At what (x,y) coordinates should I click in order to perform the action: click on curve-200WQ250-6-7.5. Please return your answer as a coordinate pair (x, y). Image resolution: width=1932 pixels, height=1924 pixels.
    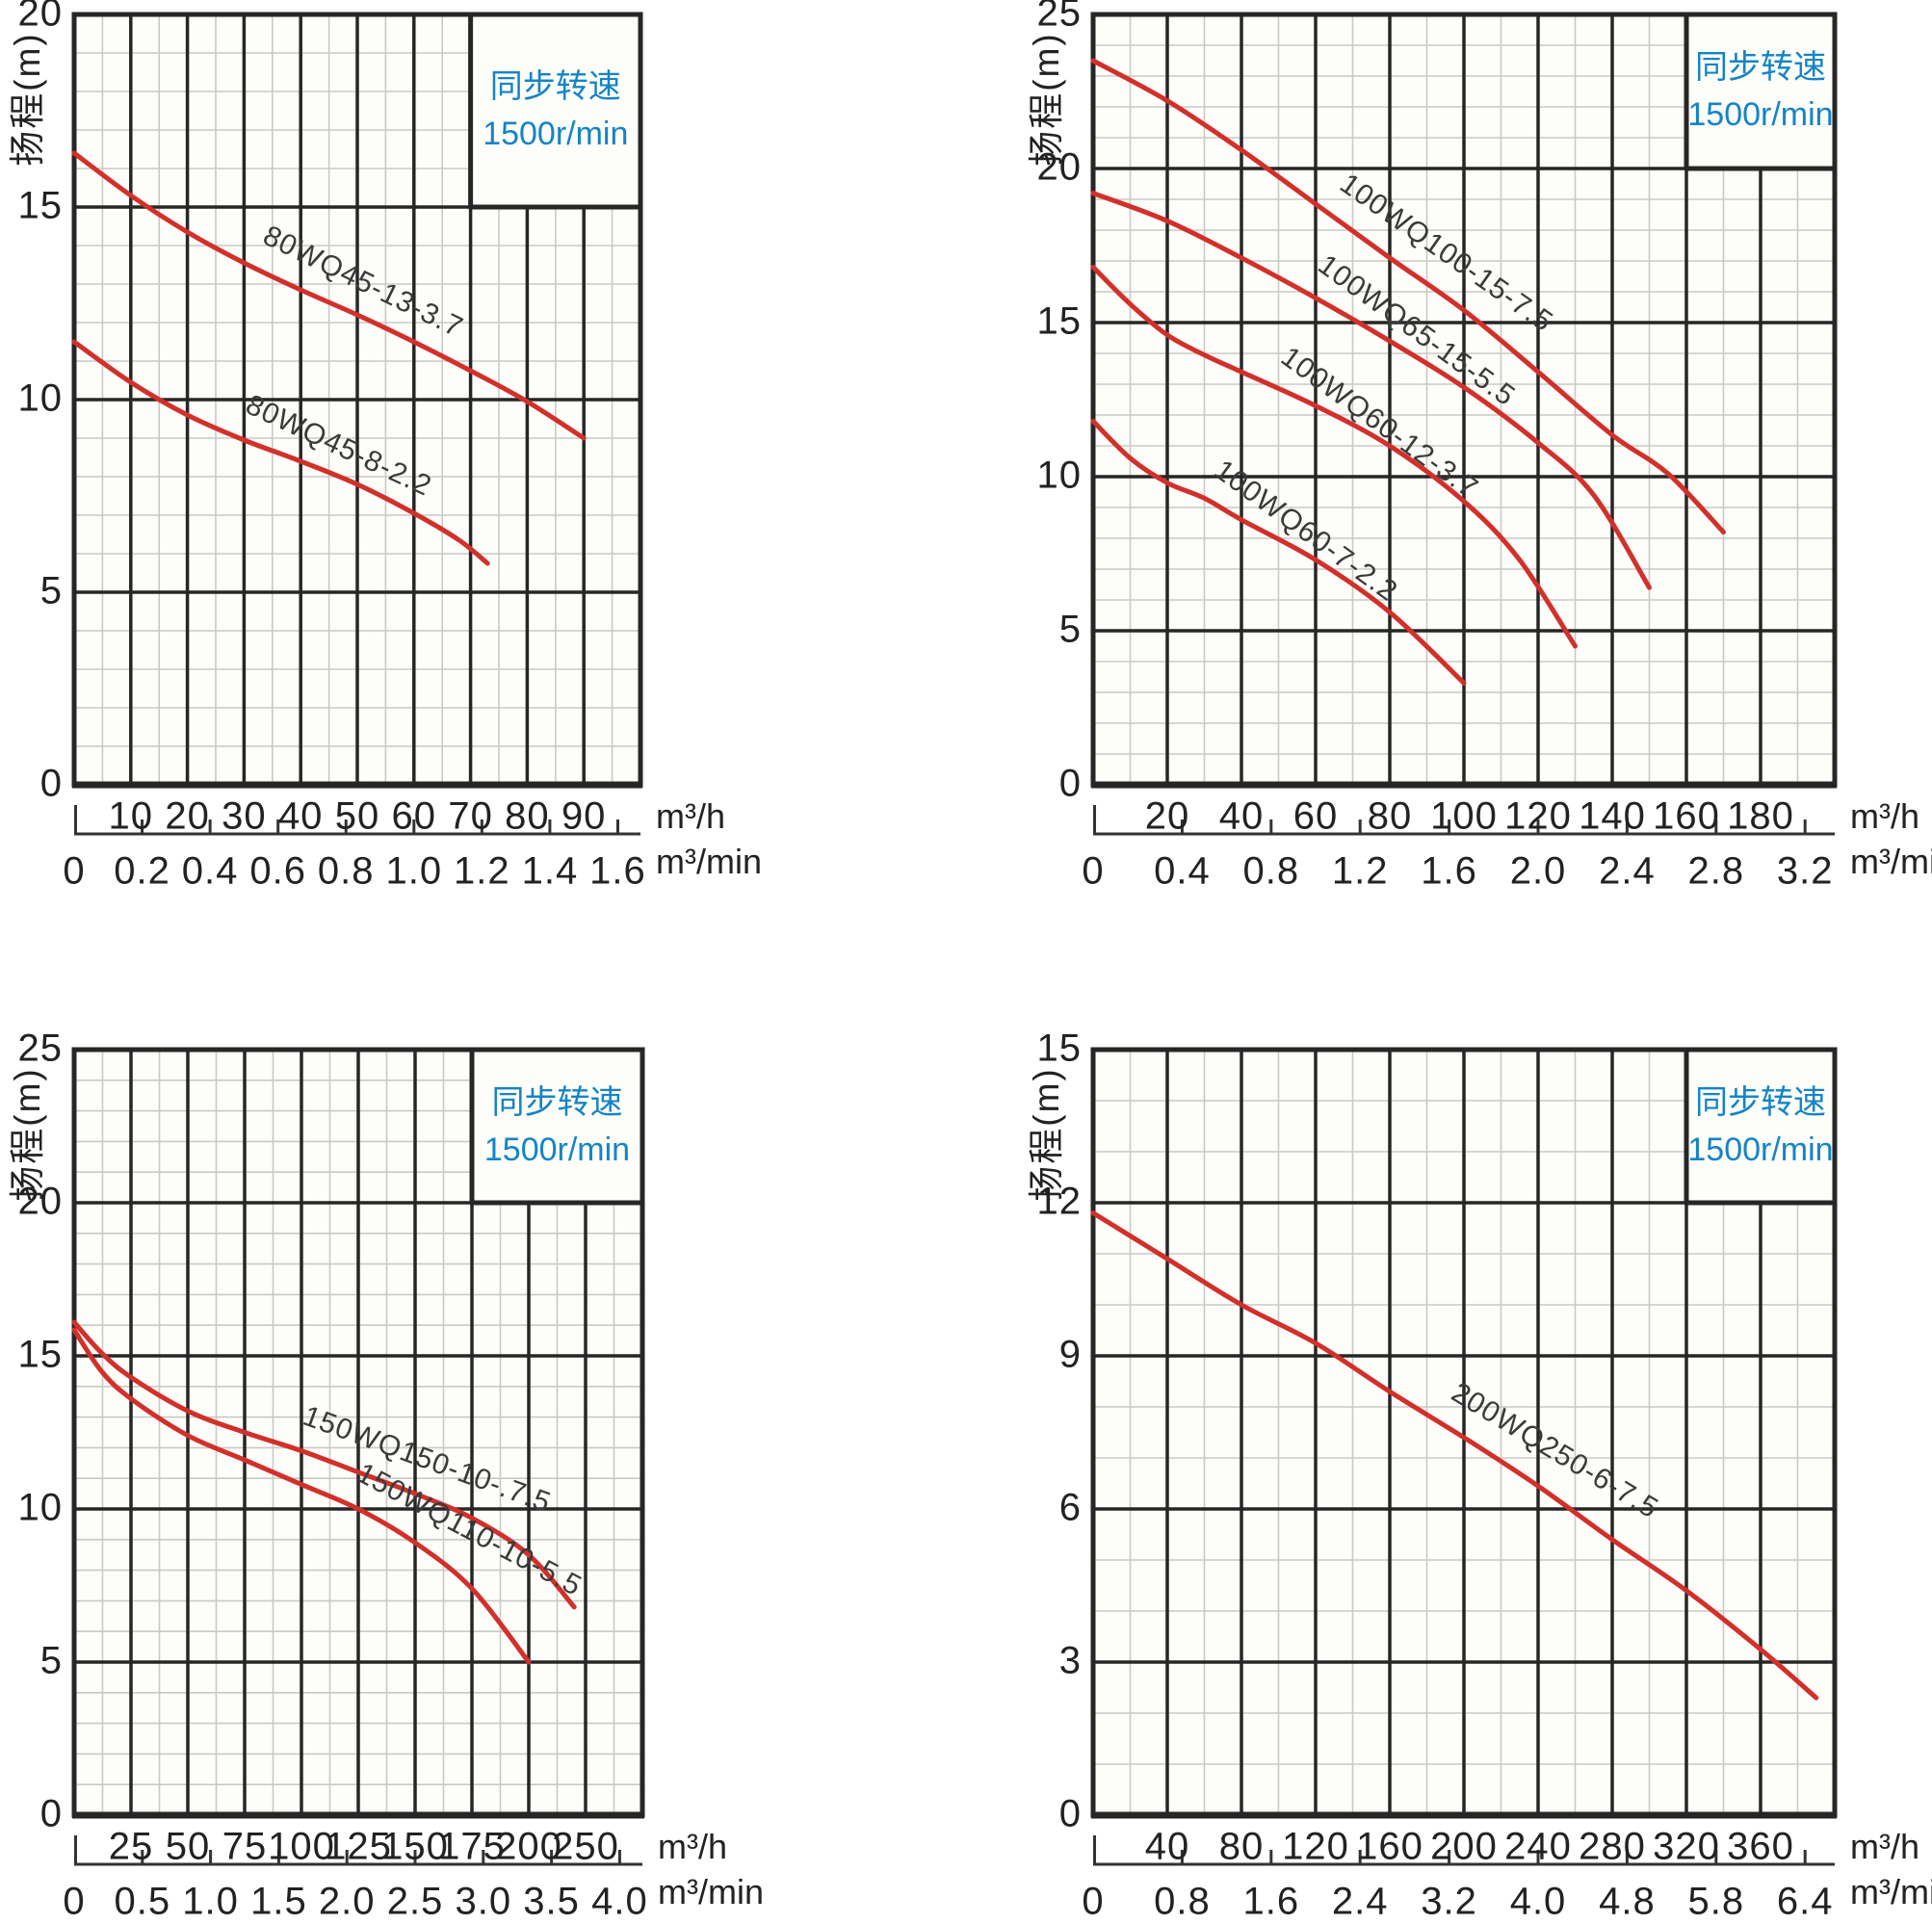
    Looking at the image, I should click on (1454, 1455).